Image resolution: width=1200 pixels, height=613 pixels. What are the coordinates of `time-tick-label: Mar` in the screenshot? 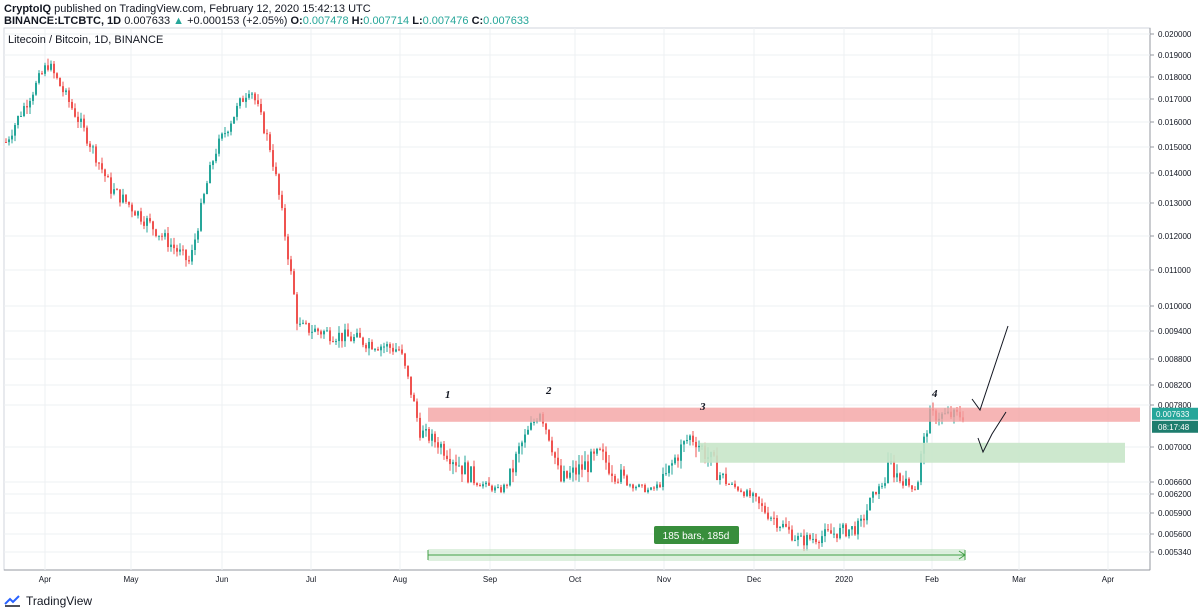 It's located at (1019, 579).